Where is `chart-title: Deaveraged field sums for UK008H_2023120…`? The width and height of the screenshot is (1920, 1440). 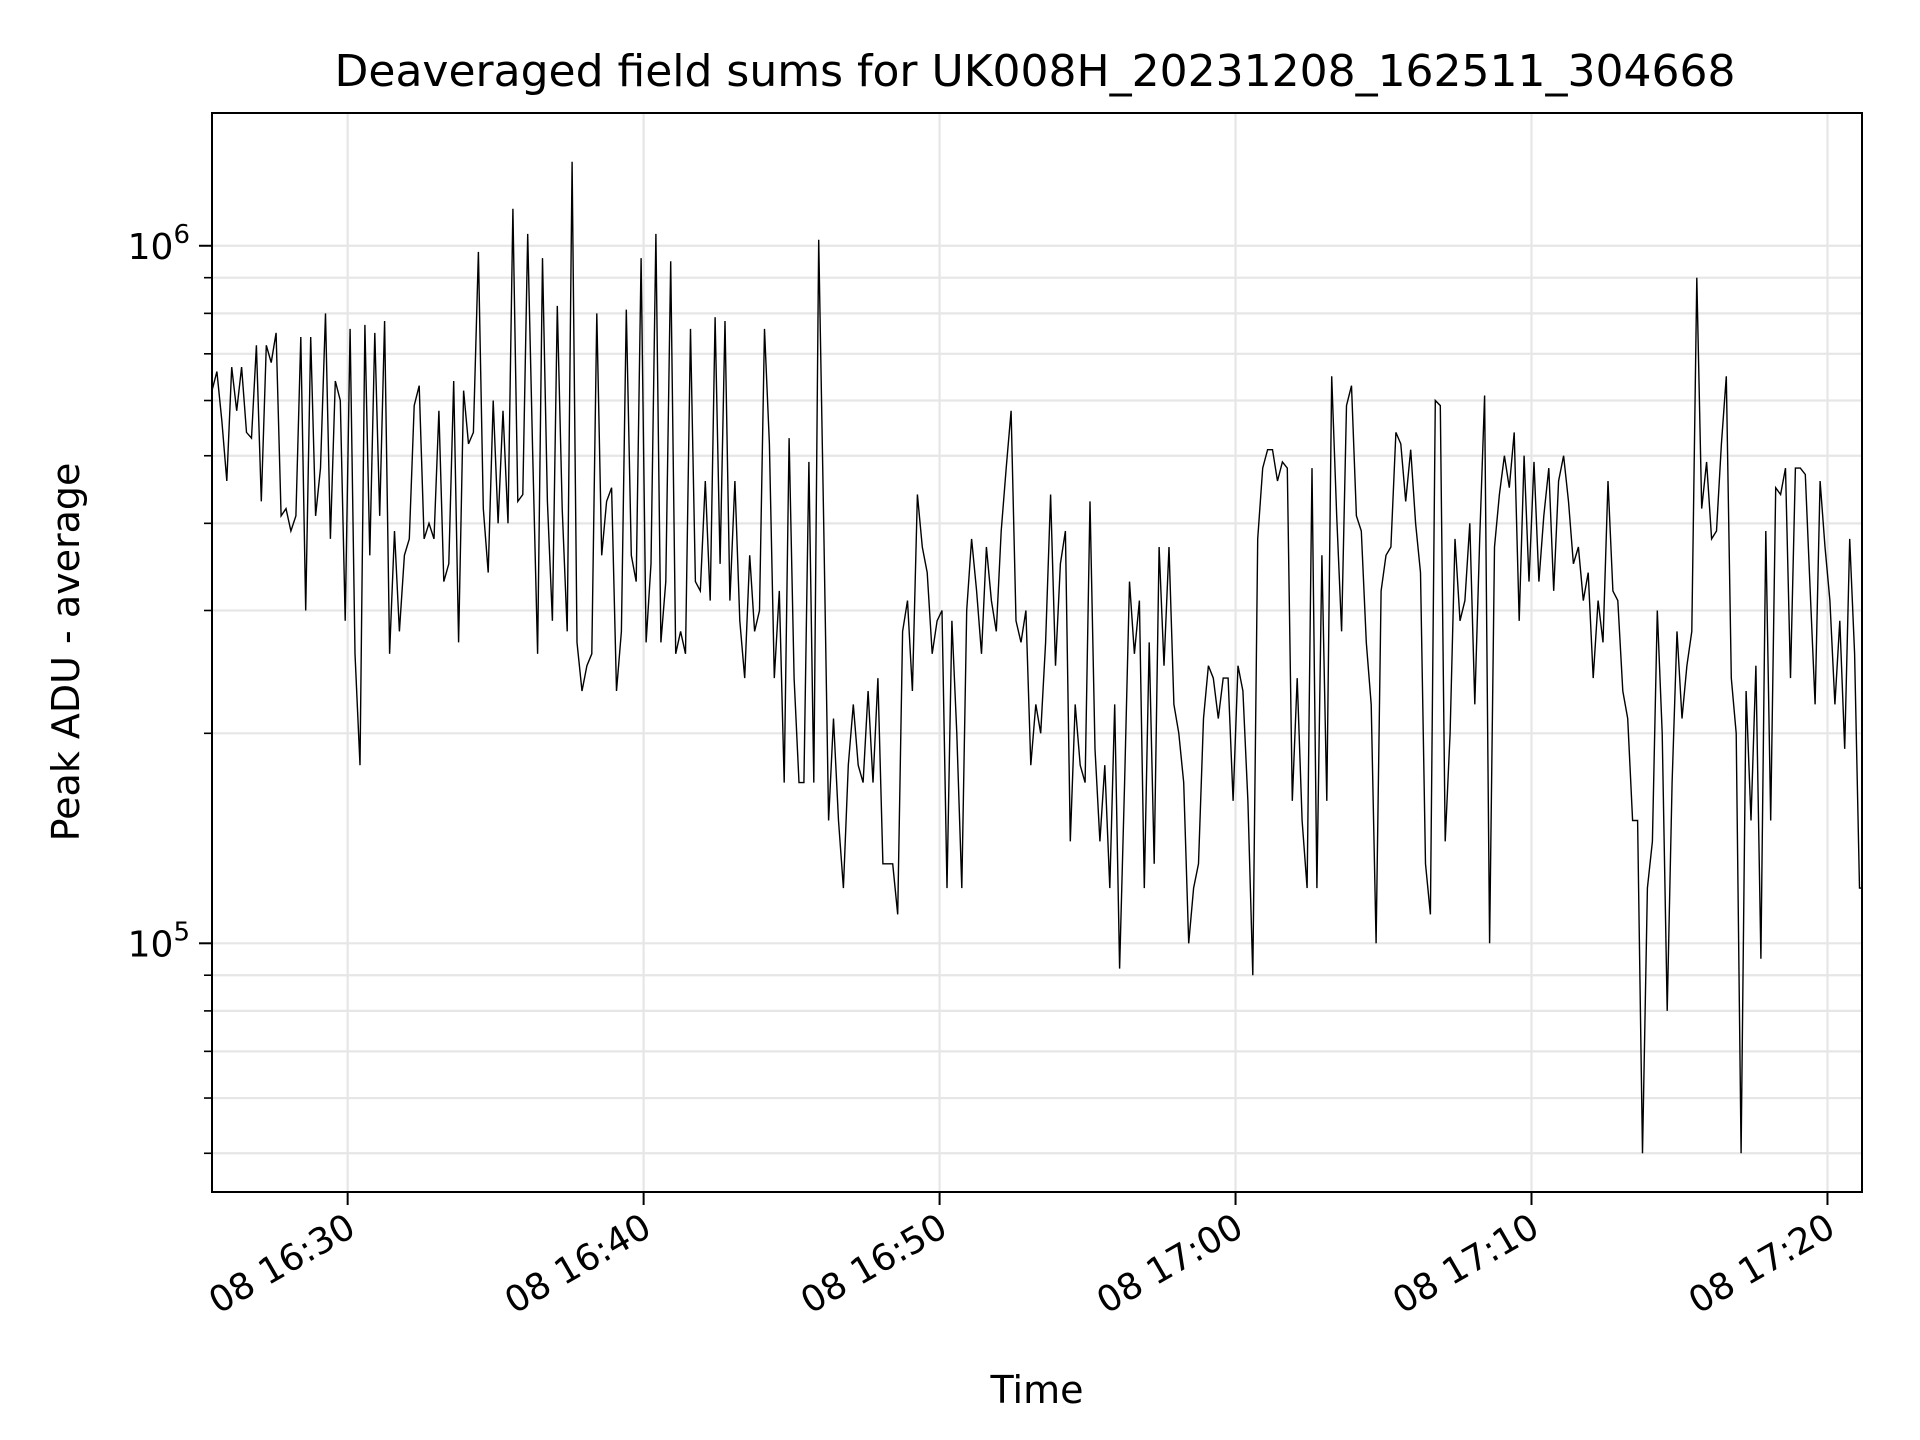 chart-title: Deaveraged field sums for UK008H_2023120… is located at coordinates (1035, 71).